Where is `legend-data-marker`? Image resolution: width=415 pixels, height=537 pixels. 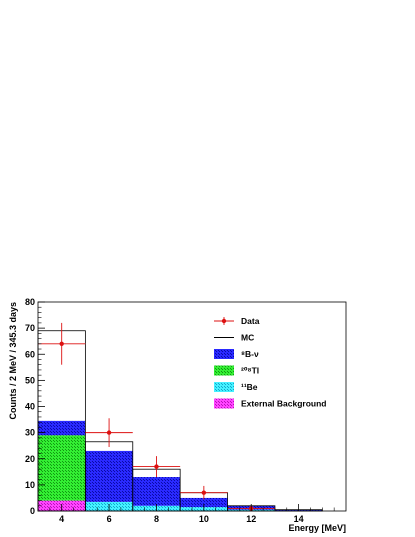 legend-data-marker is located at coordinates (224, 321).